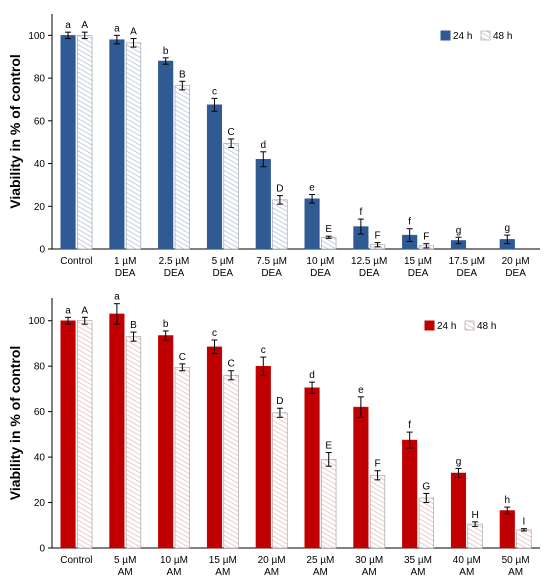 The height and width of the screenshot is (581, 550). What do you see at coordinates (485, 35) in the screenshot?
I see `legend-swatch-48h` at bounding box center [485, 35].